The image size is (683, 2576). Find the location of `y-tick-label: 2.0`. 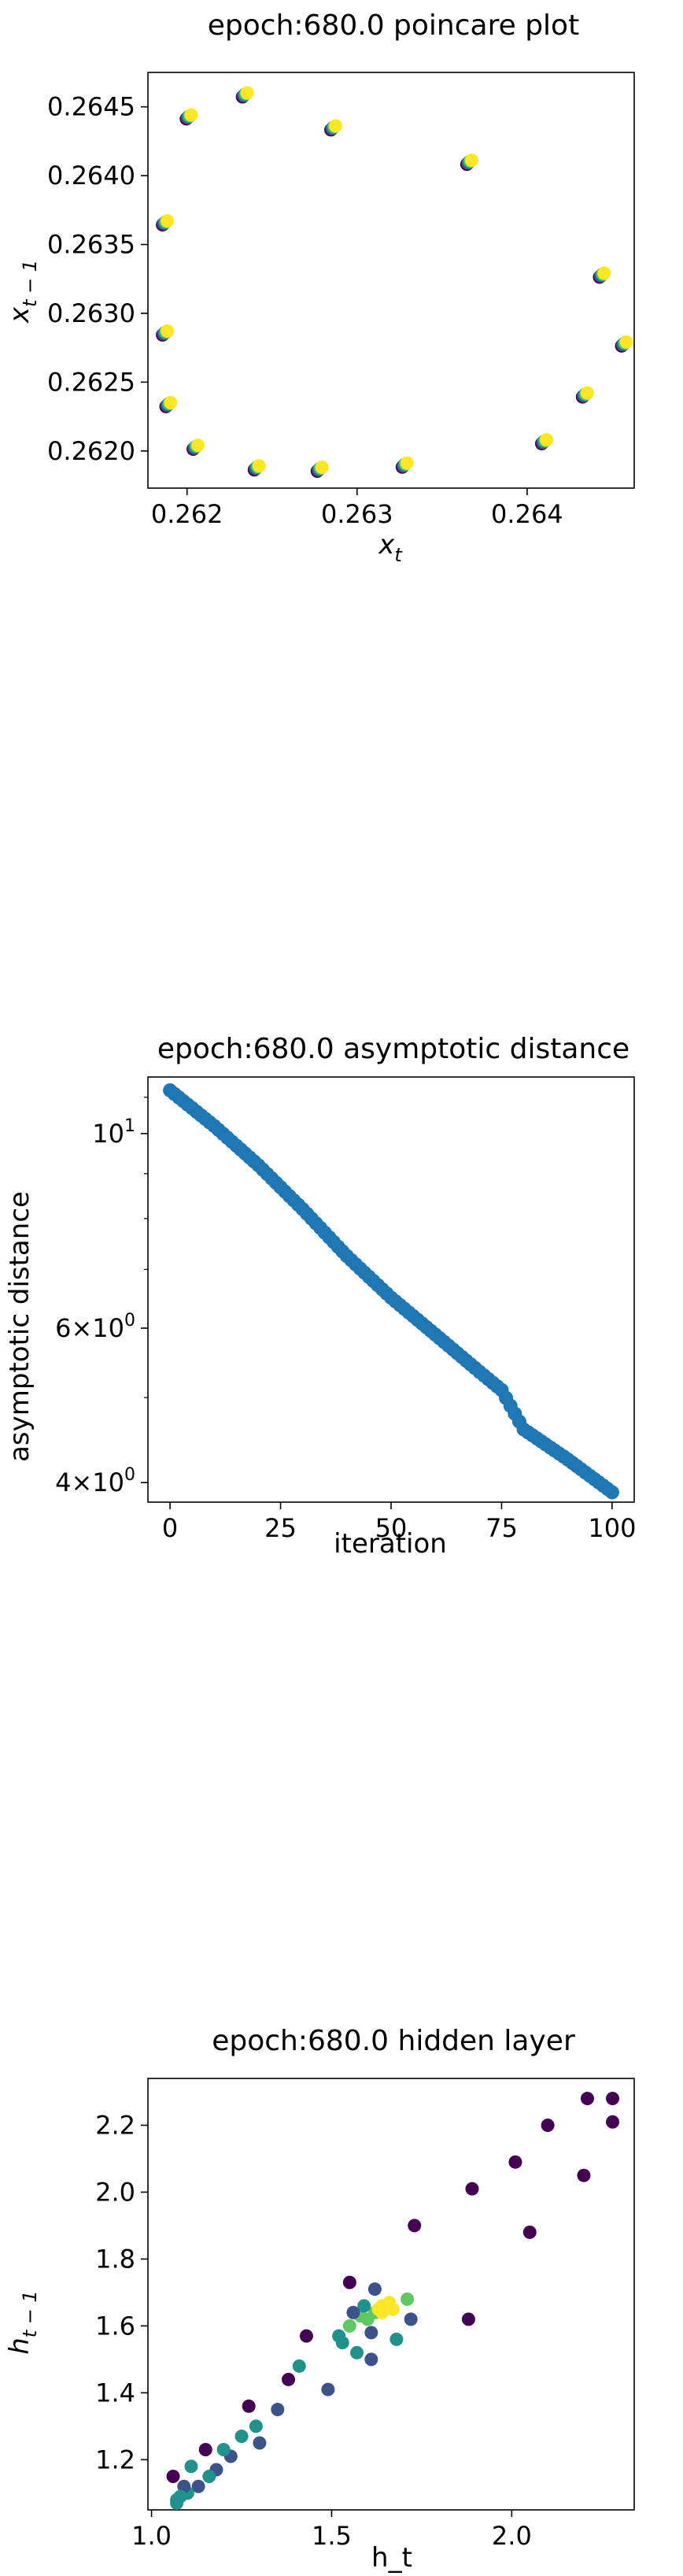

y-tick-label: 2.0 is located at coordinates (115, 2192).